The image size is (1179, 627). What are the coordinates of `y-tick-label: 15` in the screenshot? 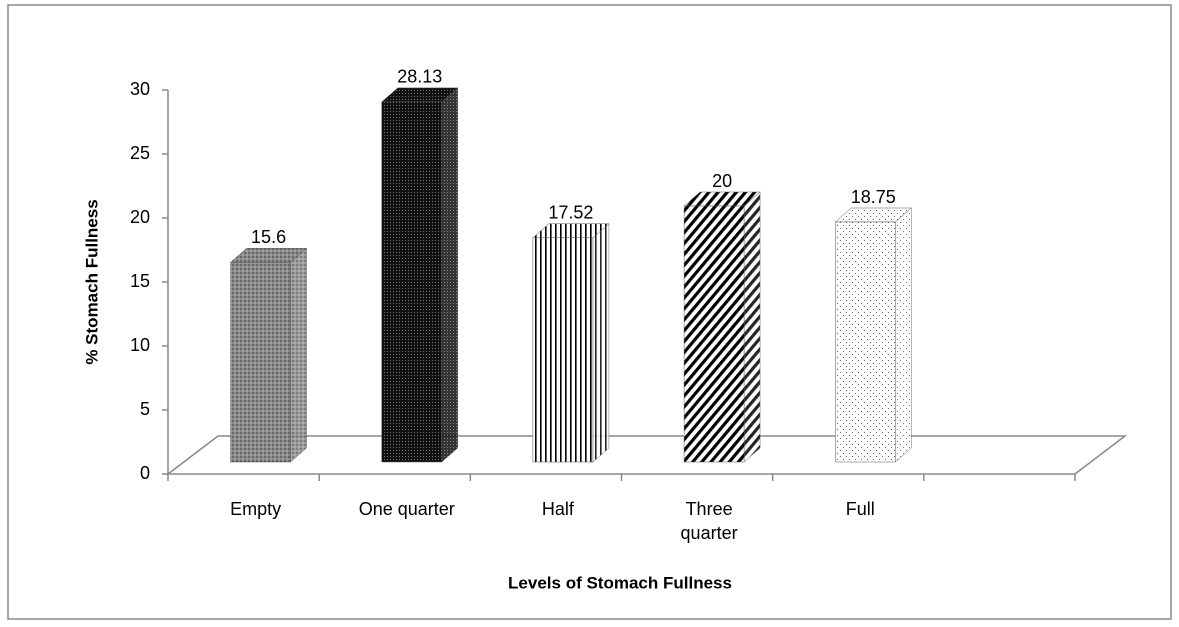 It's located at (140, 281).